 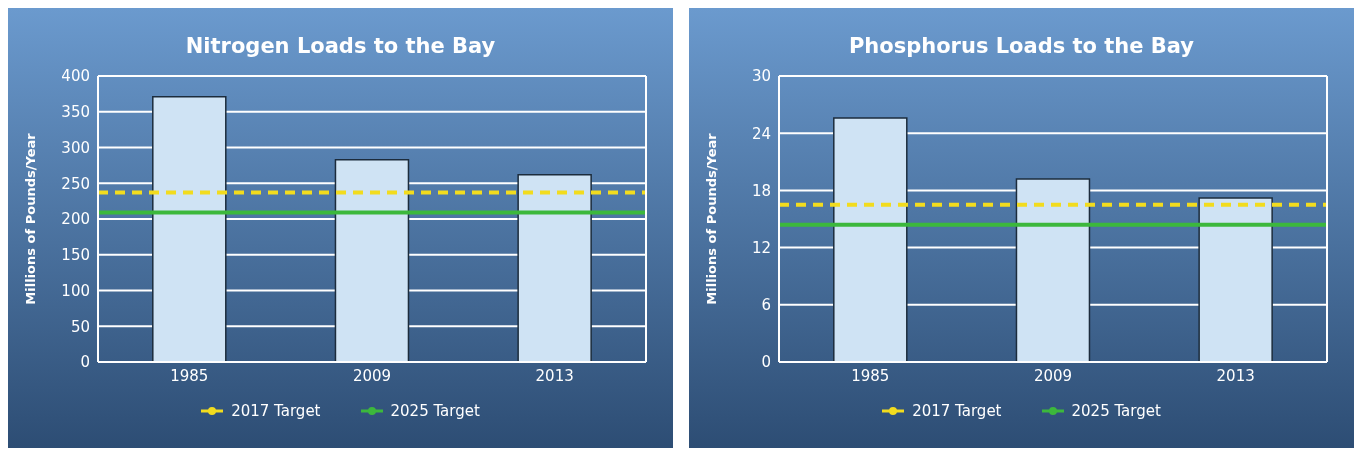 What do you see at coordinates (75, 219) in the screenshot?
I see `y-tick-label: 200` at bounding box center [75, 219].